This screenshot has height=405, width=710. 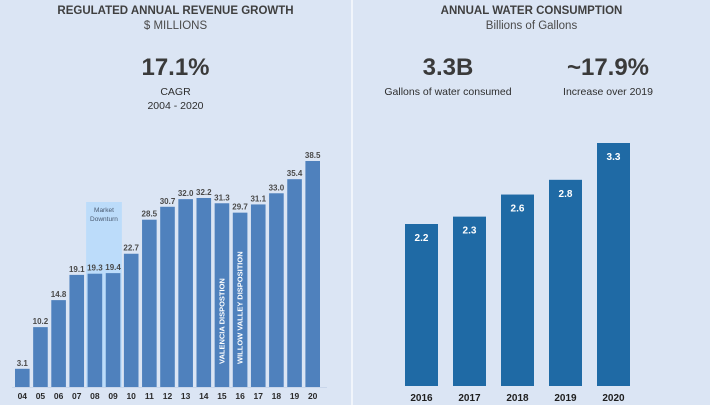 I want to click on revenue-year-tick: 16, so click(x=240, y=396).